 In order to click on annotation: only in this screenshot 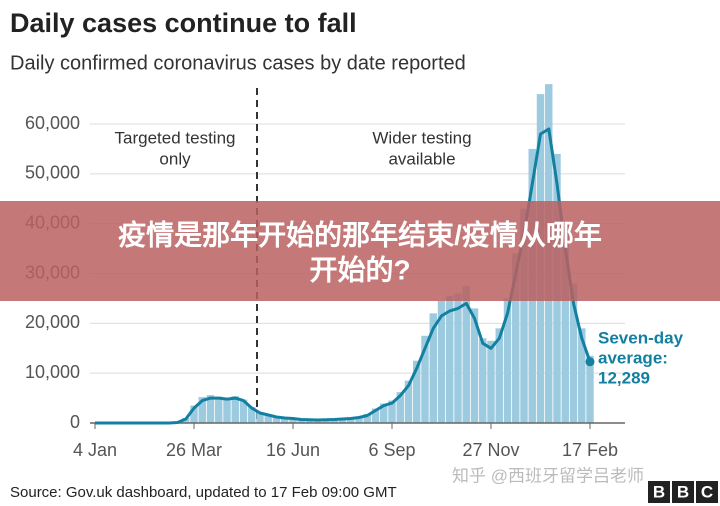, I will do `click(175, 158)`.